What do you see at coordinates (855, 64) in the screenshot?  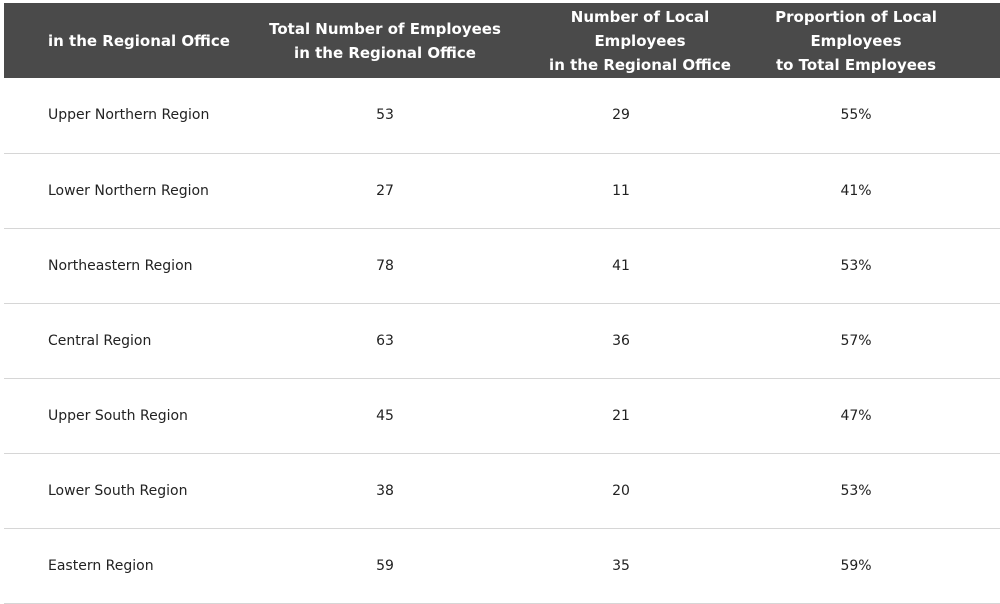 I see `header-proportion-line-2: to Total Employees` at bounding box center [855, 64].